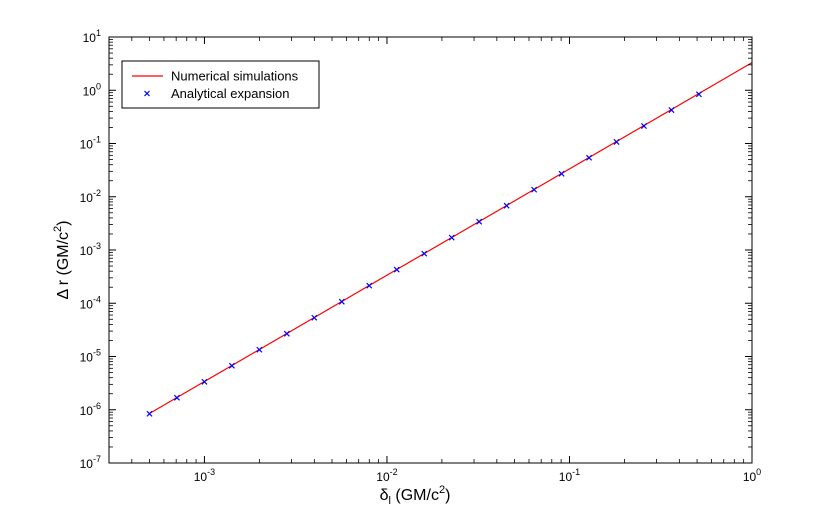 Image resolution: width=830 pixels, height=518 pixels. Describe the element at coordinates (384, 495) in the screenshot. I see `x-axis-label-main: δ` at that location.